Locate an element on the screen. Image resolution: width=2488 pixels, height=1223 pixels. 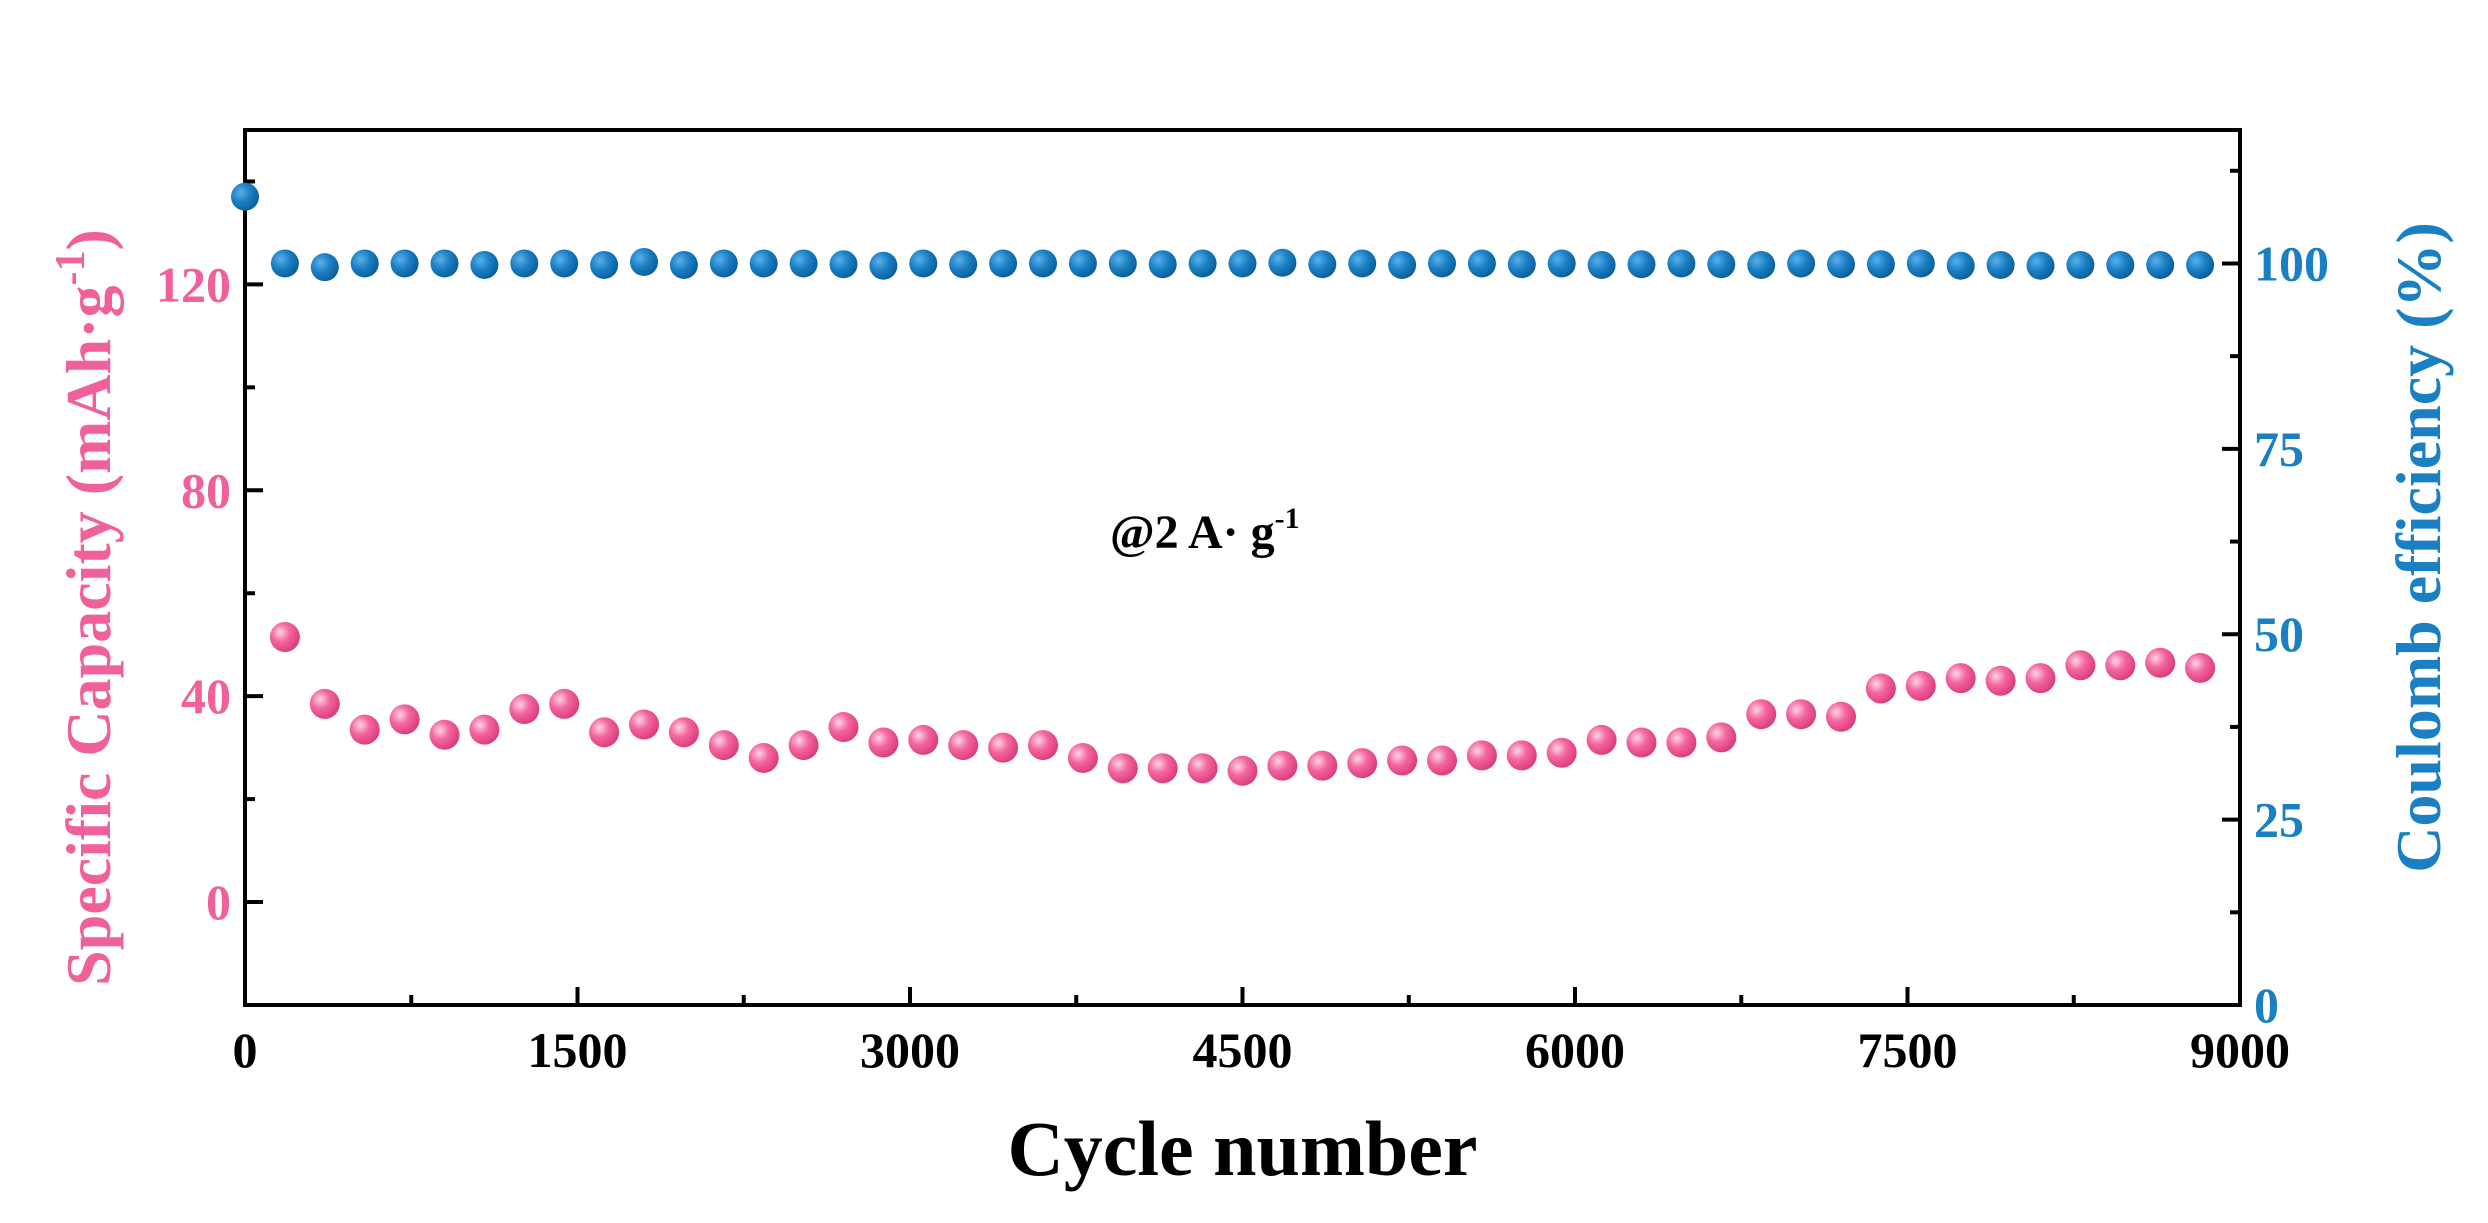
y2-tick-label: 75 is located at coordinates (2279, 449).